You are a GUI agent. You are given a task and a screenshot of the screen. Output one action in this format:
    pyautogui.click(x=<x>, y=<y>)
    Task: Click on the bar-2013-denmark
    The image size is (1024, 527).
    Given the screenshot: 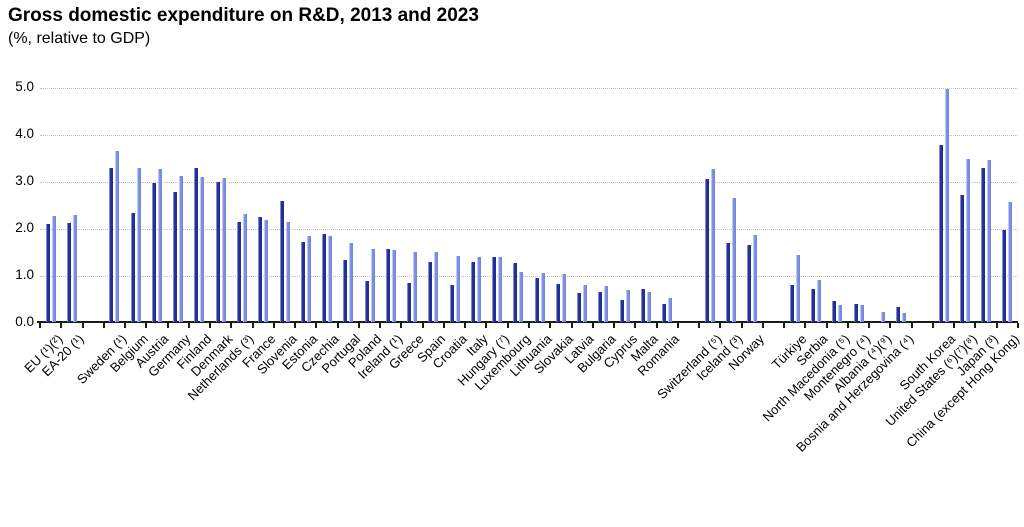 What is the action you would take?
    pyautogui.click(x=217, y=252)
    